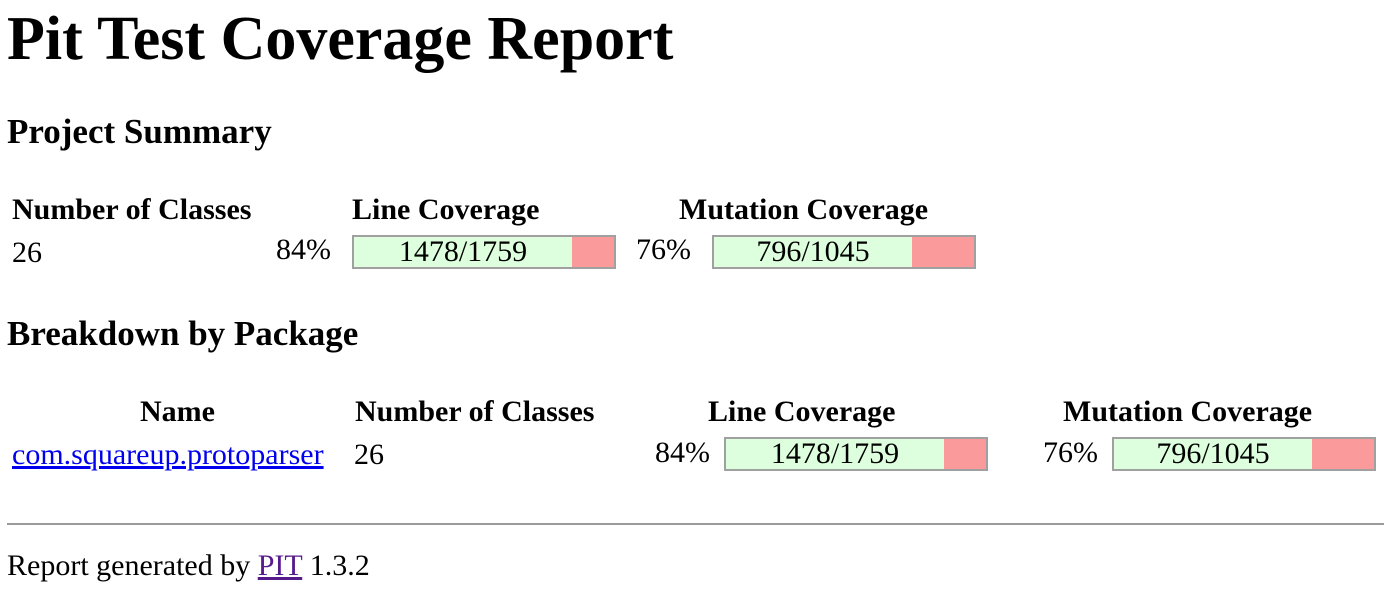  What do you see at coordinates (336, 565) in the screenshot?
I see `footer-version: 1.3.2` at bounding box center [336, 565].